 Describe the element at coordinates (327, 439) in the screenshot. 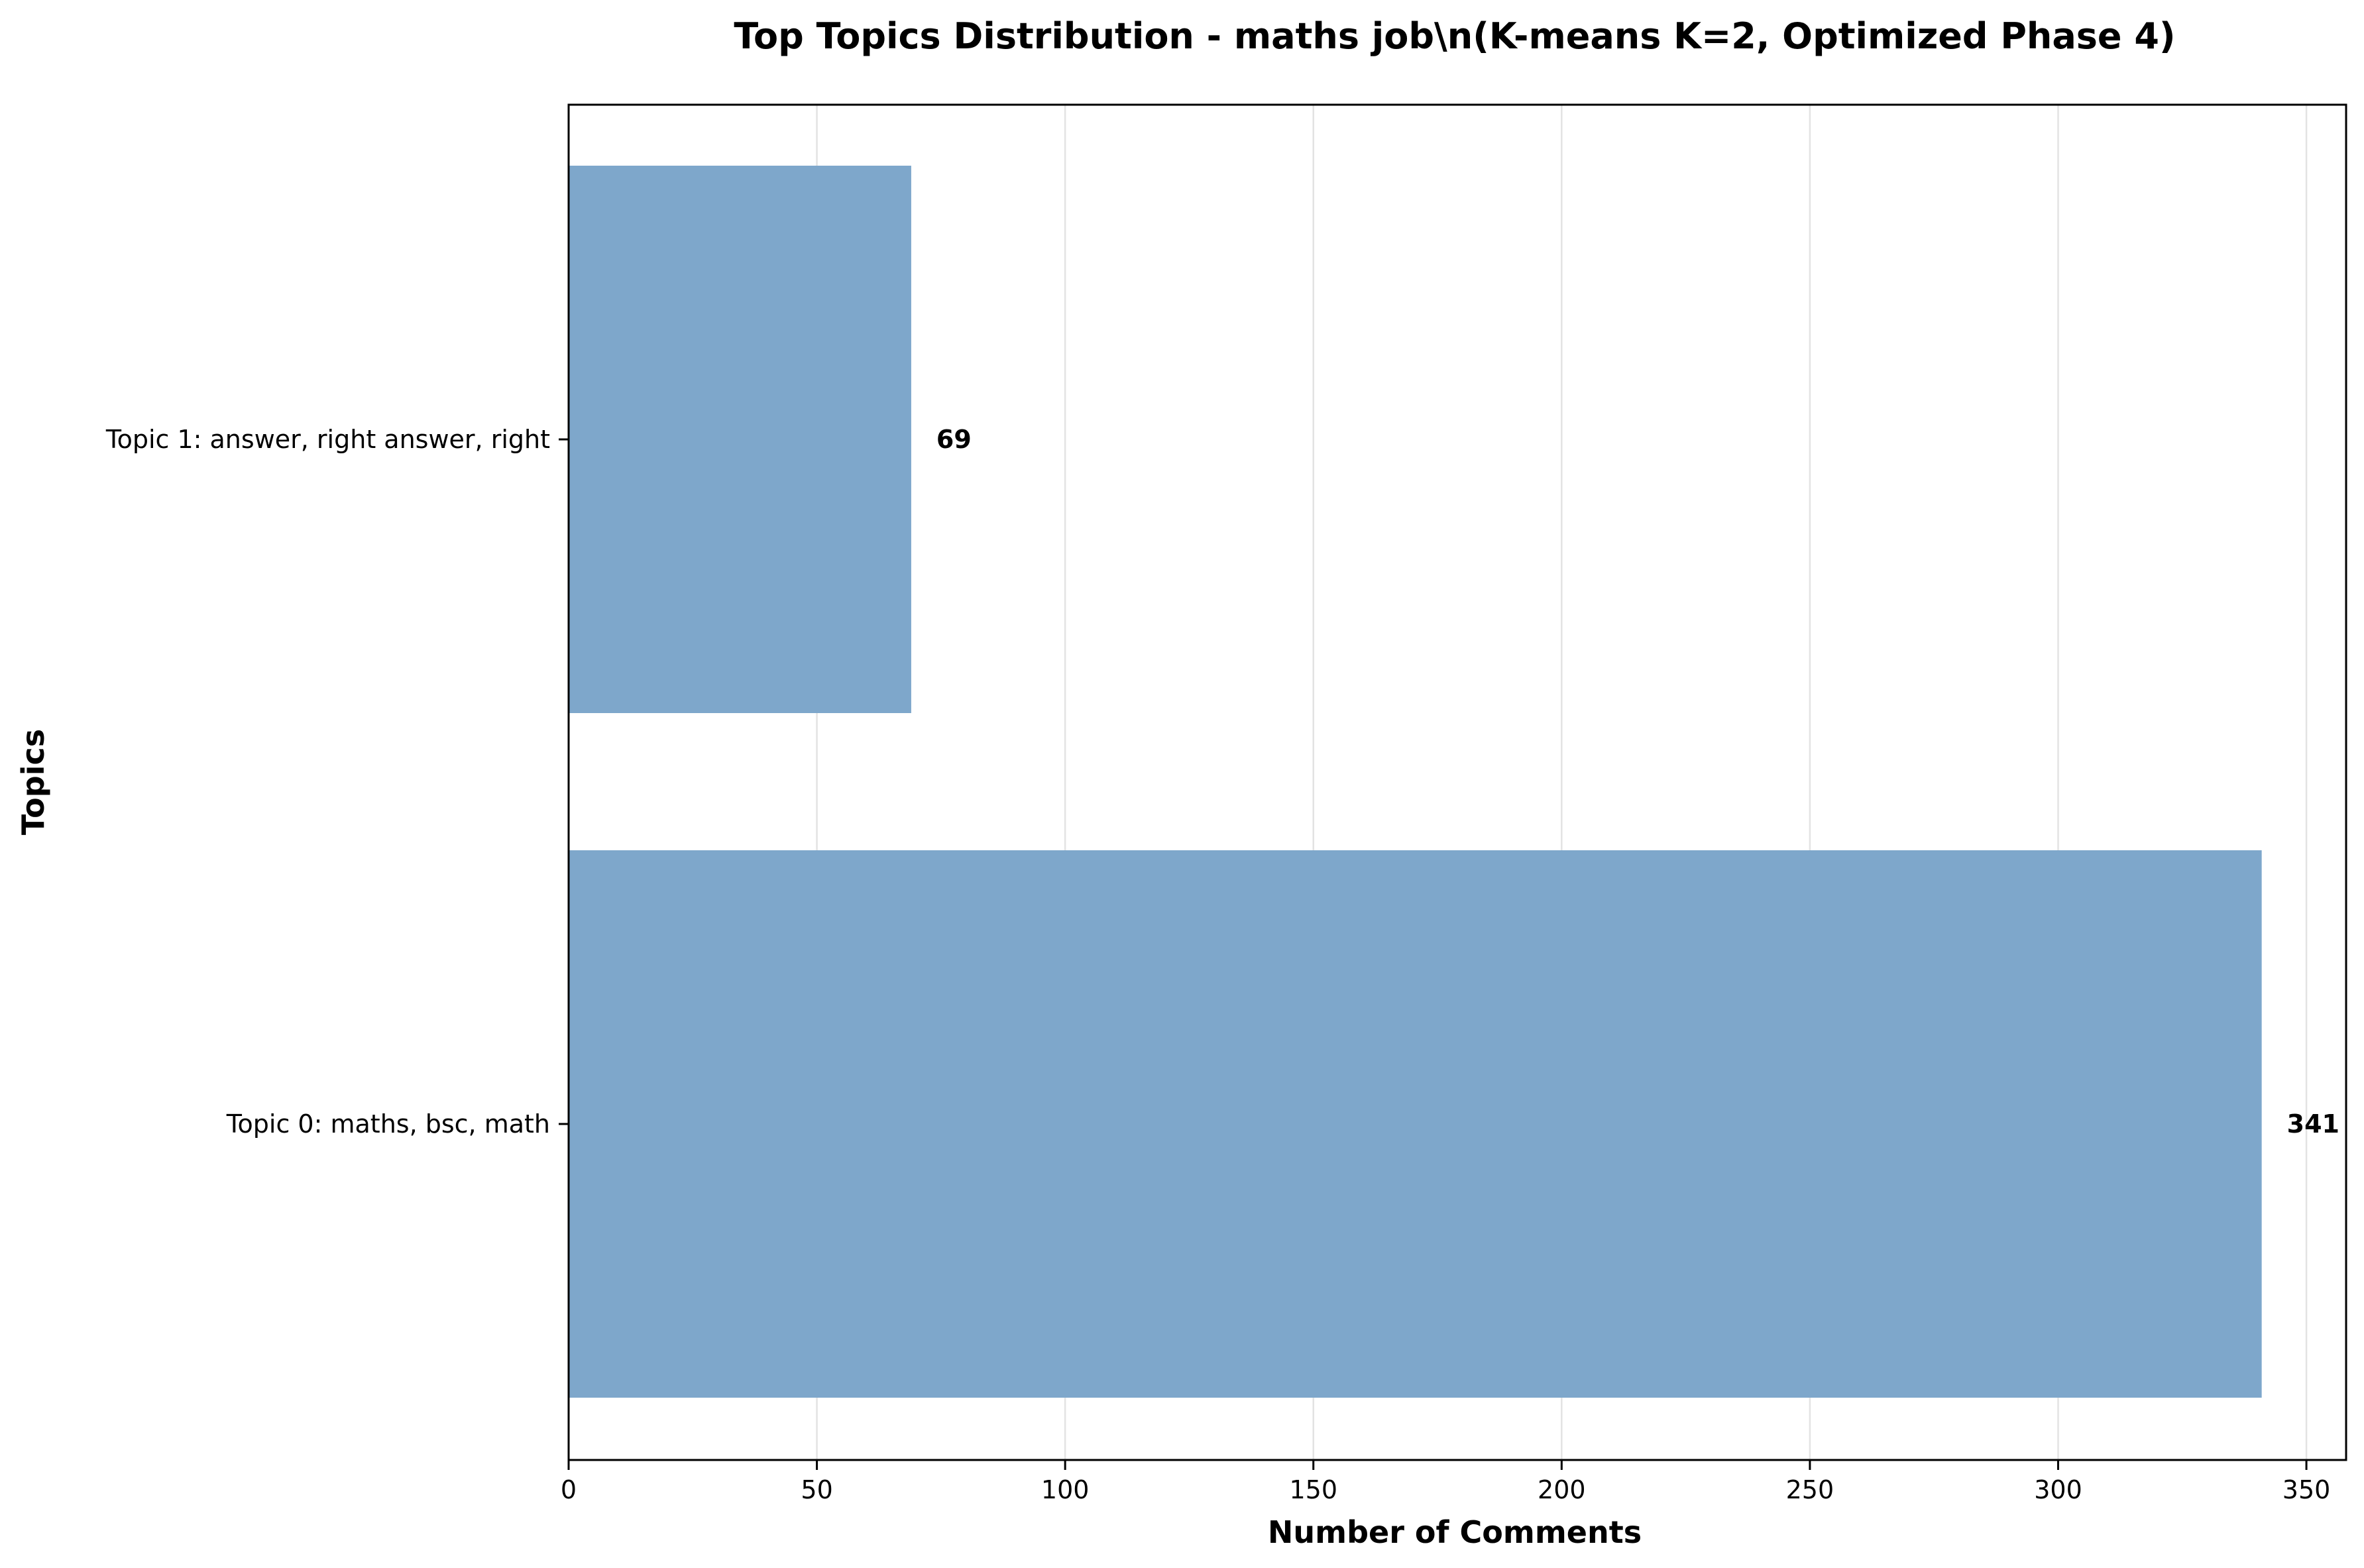

I see `y-tick-label: Topic 1: answer, right answer, right` at that location.